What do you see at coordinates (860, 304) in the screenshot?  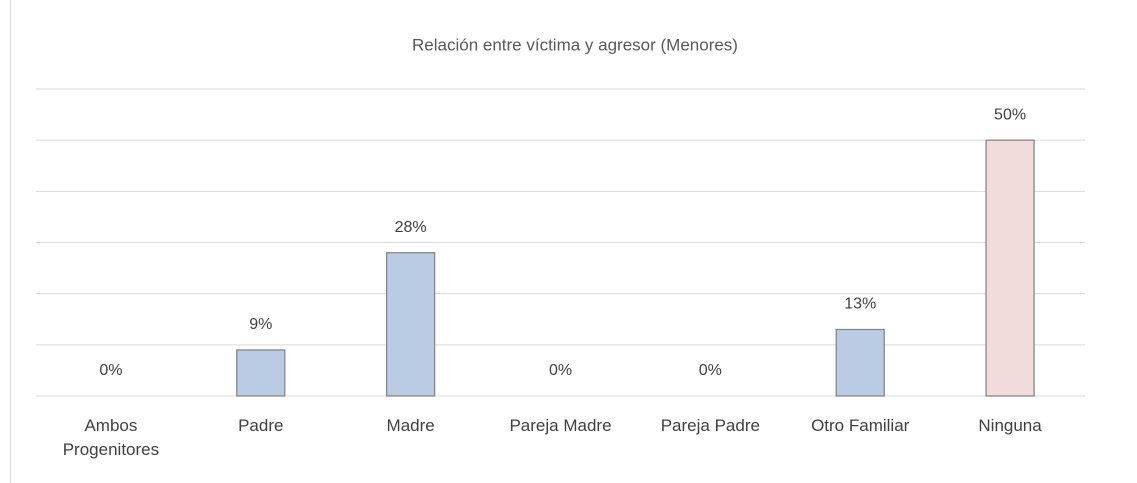 I see `data-label: 13%` at bounding box center [860, 304].